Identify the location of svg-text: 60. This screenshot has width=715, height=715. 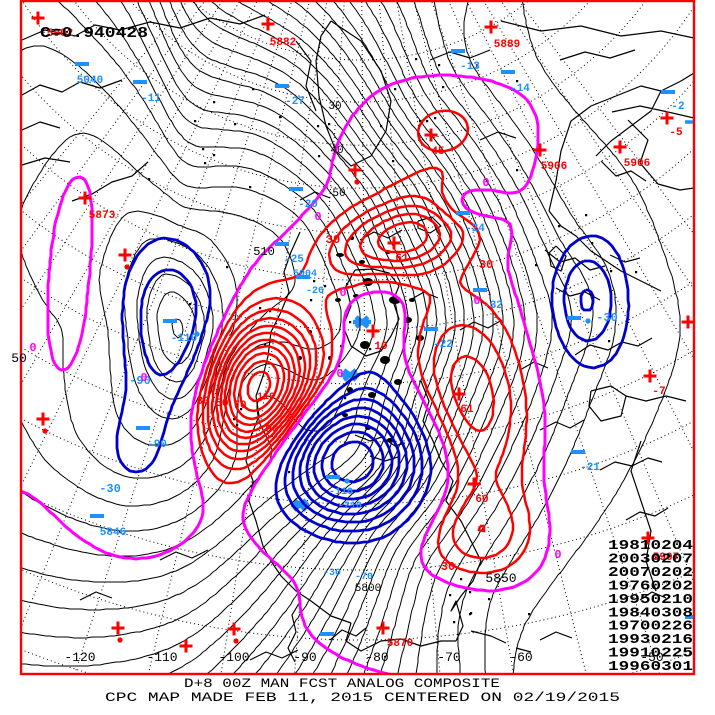
(481, 500).